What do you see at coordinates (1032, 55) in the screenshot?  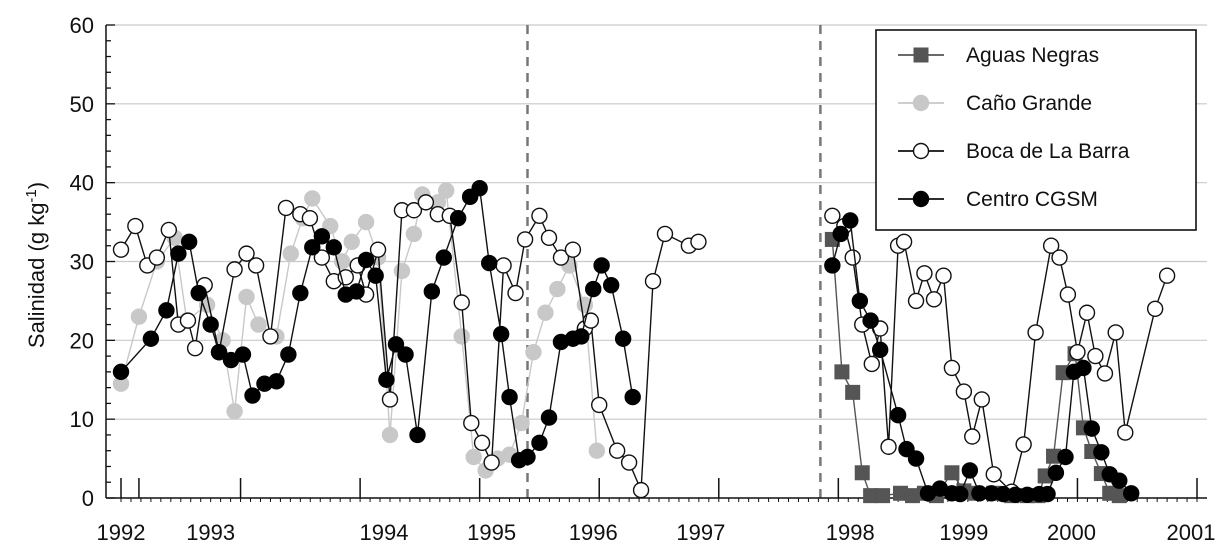 I see `legend-label-1: Aguas Negras` at bounding box center [1032, 55].